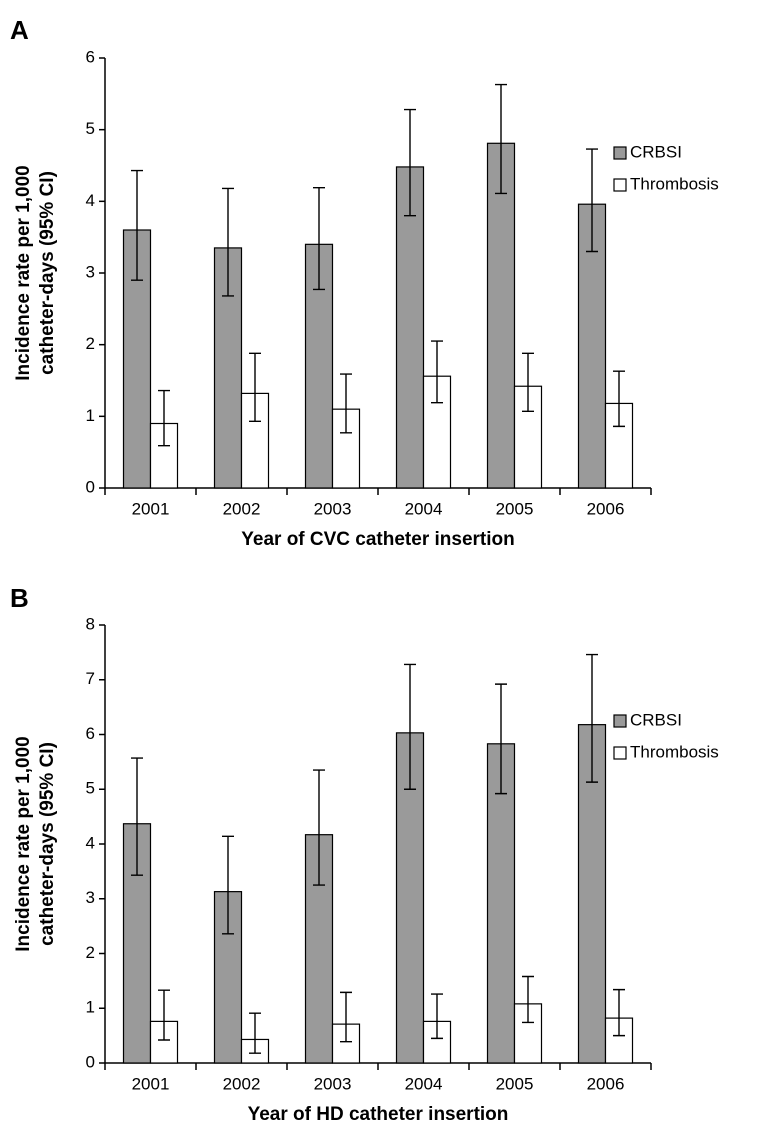 The height and width of the screenshot is (1125, 769). I want to click on y-tick-label: 7, so click(90, 678).